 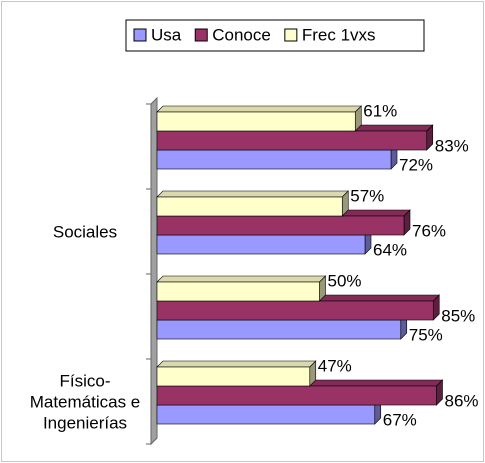 What do you see at coordinates (390, 250) in the screenshot?
I see `value-label: 64%` at bounding box center [390, 250].